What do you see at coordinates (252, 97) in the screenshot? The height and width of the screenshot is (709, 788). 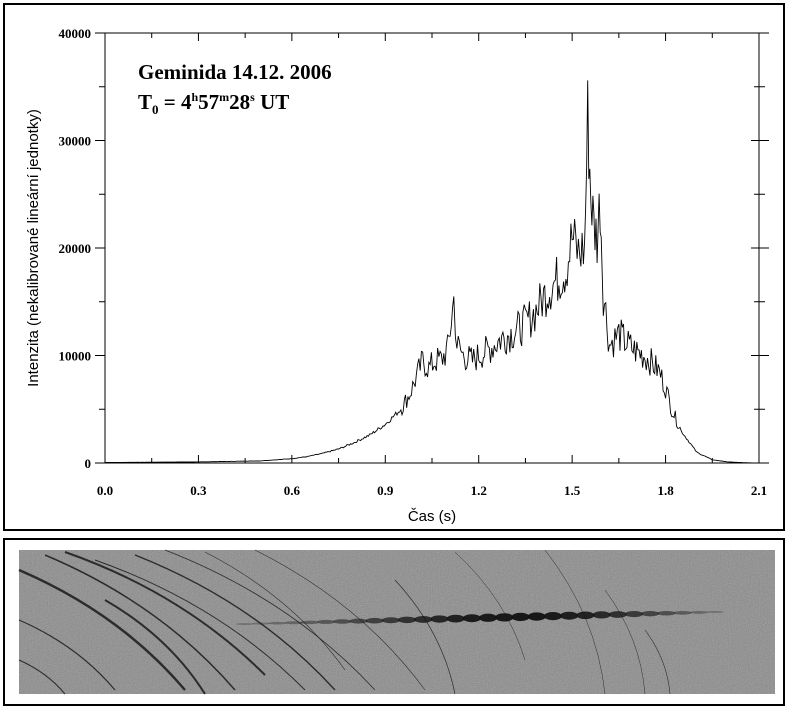 I see `subtitle-s: s` at bounding box center [252, 97].